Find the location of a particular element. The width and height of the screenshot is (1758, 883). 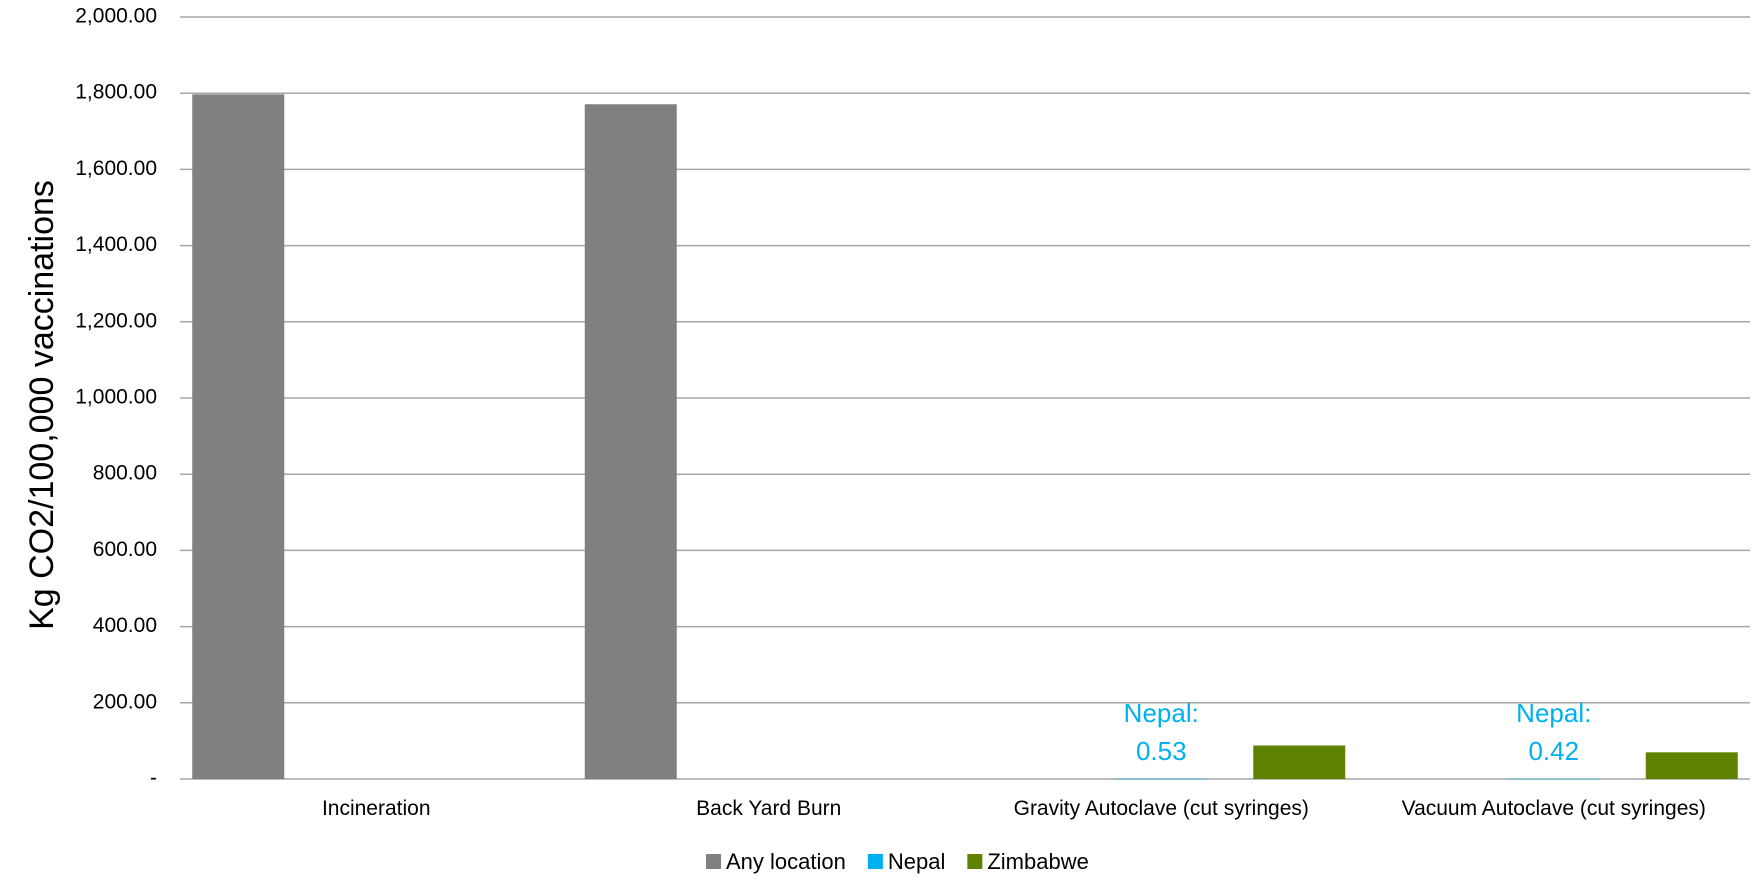

y-tick-label: 400.00 is located at coordinates (125, 625).